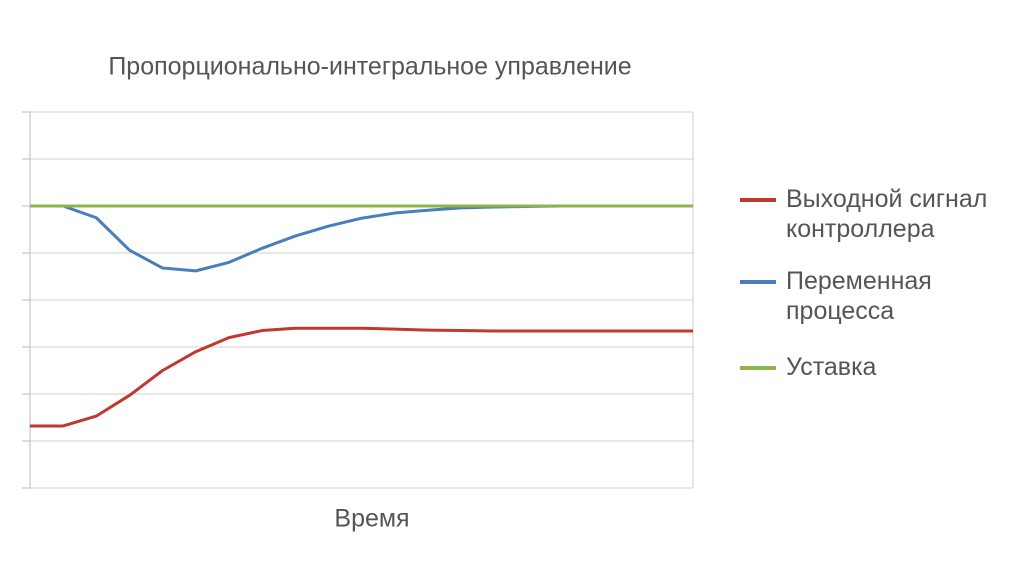 The height and width of the screenshot is (568, 1028). I want to click on legend-item: Уставка, so click(882, 367).